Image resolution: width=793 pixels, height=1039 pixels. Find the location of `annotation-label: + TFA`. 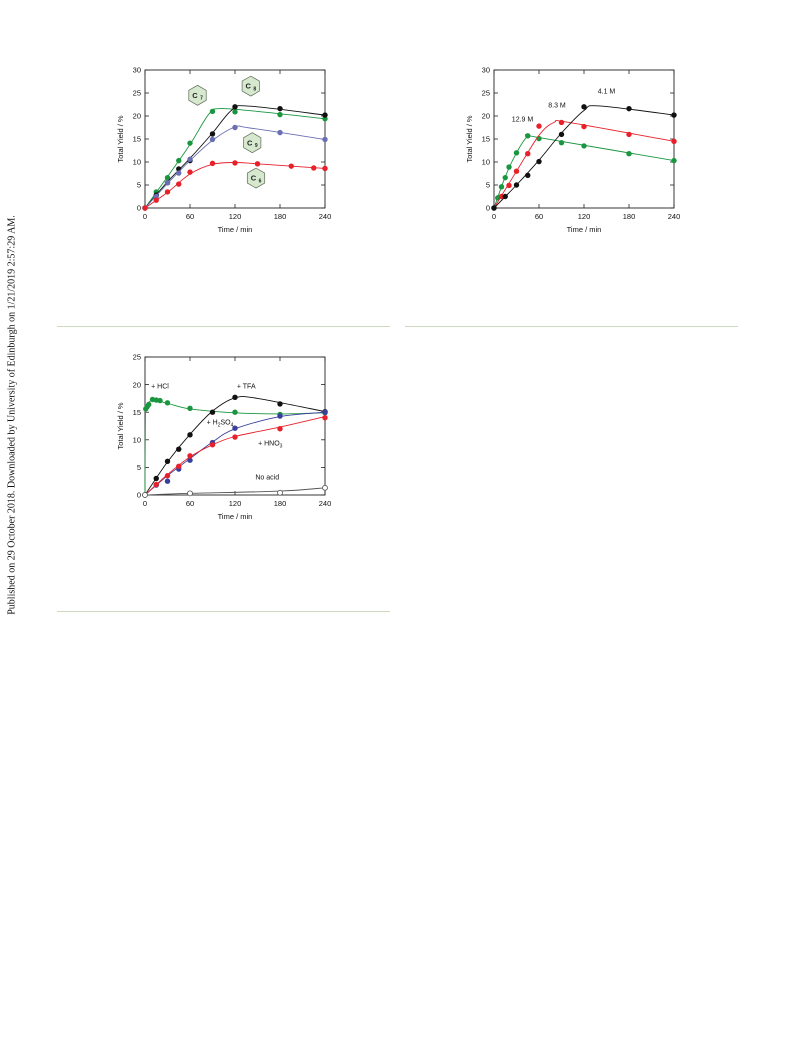

annotation-label: + TFA is located at coordinates (246, 386).